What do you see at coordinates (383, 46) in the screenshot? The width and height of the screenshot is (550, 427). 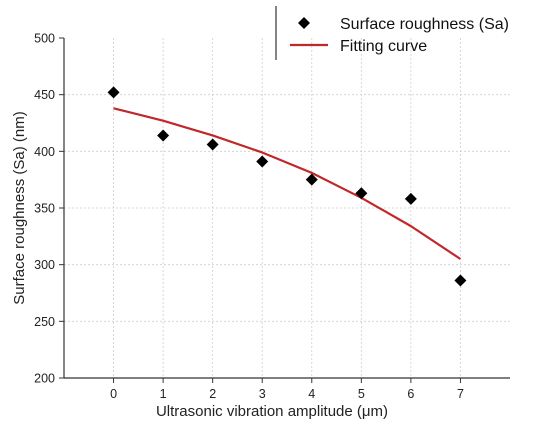 I see `legend-label-fitting-curve: Fitting curve` at bounding box center [383, 46].